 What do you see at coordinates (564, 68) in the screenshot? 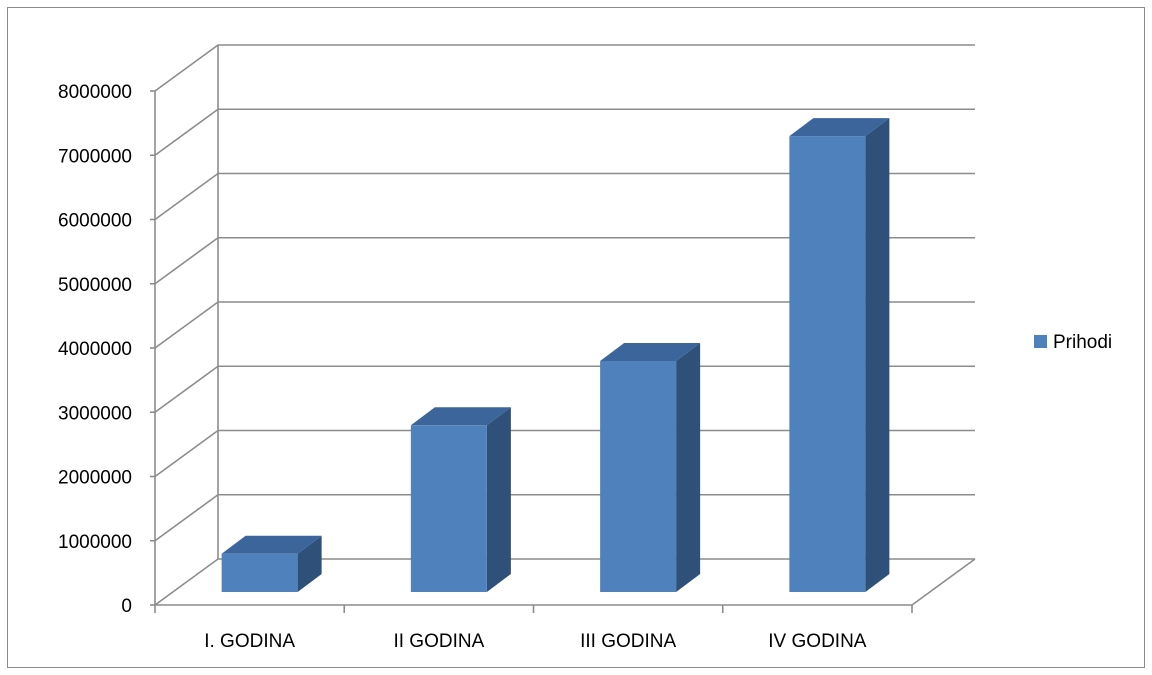
I see `gridline` at bounding box center [564, 68].